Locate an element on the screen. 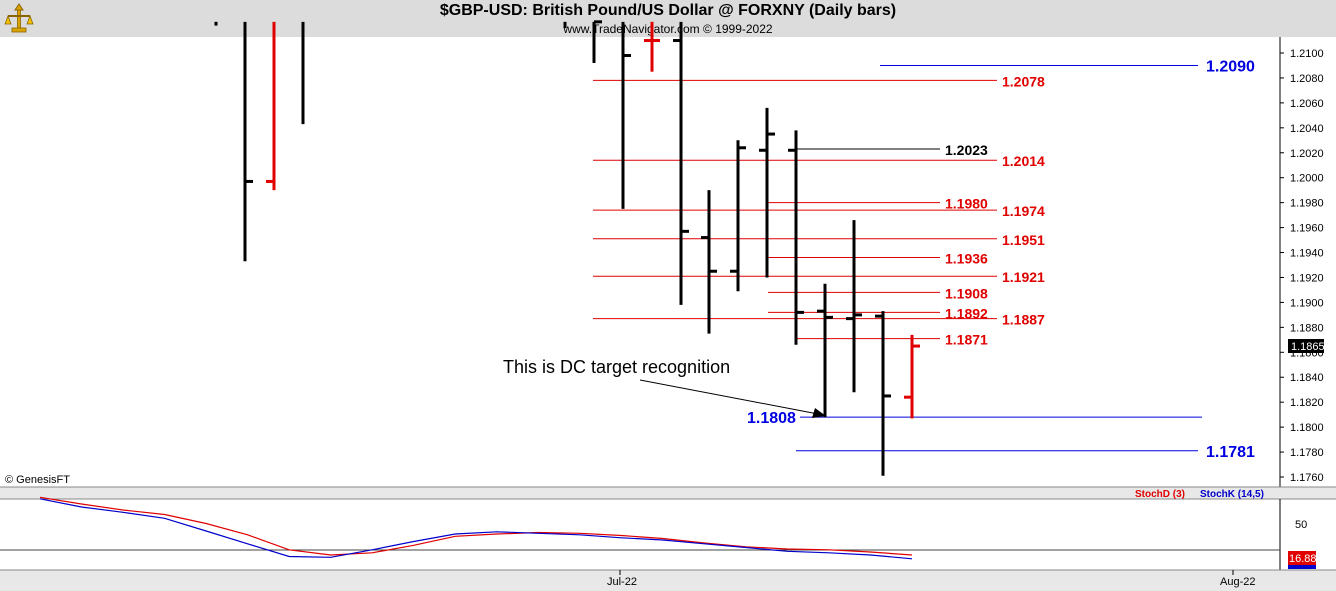  level-label: 1.1951 is located at coordinates (1023, 240).